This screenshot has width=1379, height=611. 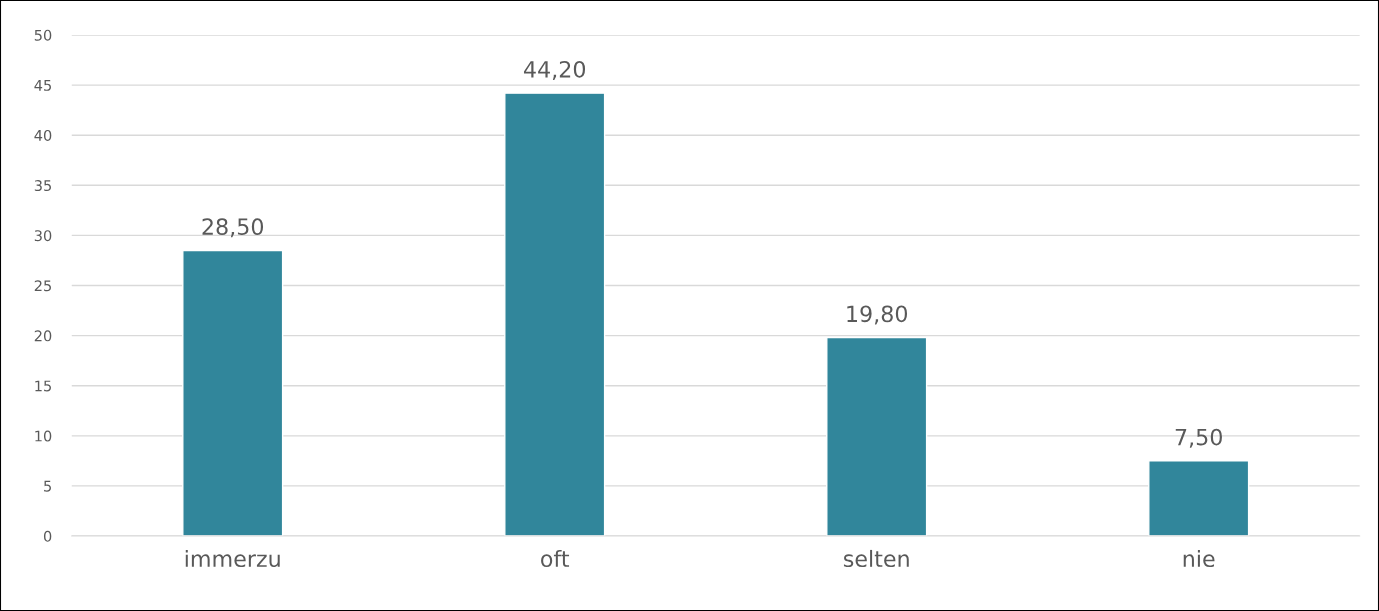 I want to click on x-tick-label: immerzu, so click(x=232, y=558).